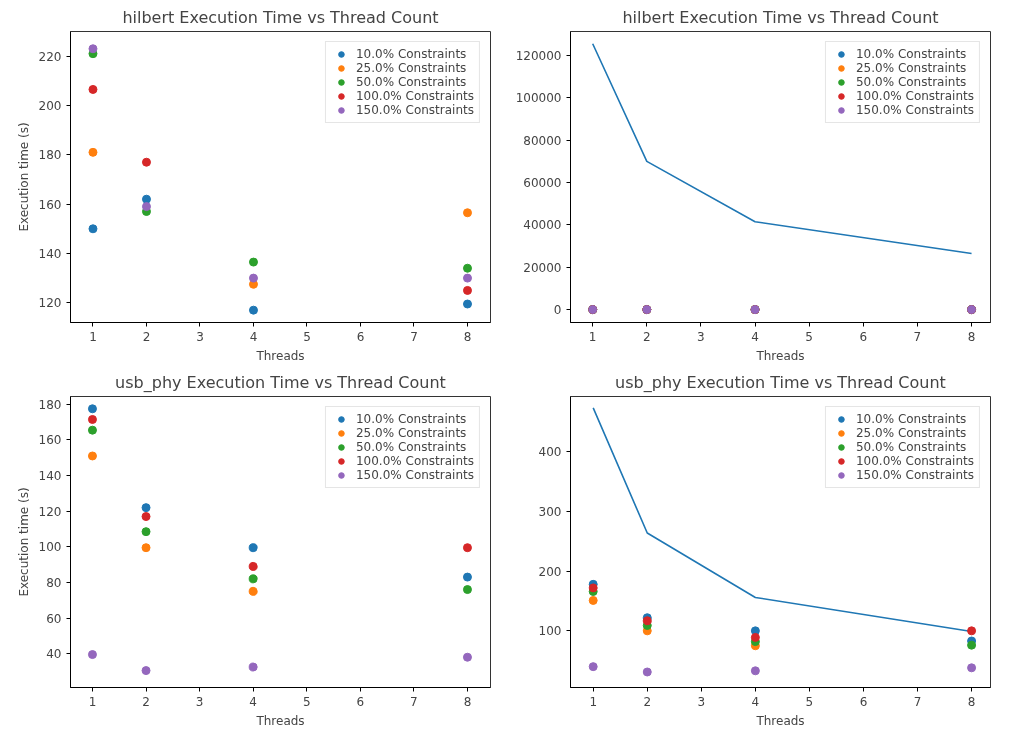 The image size is (1011, 738). Describe the element at coordinates (538, 55) in the screenshot. I see `y-tick-label: 120000` at that location.